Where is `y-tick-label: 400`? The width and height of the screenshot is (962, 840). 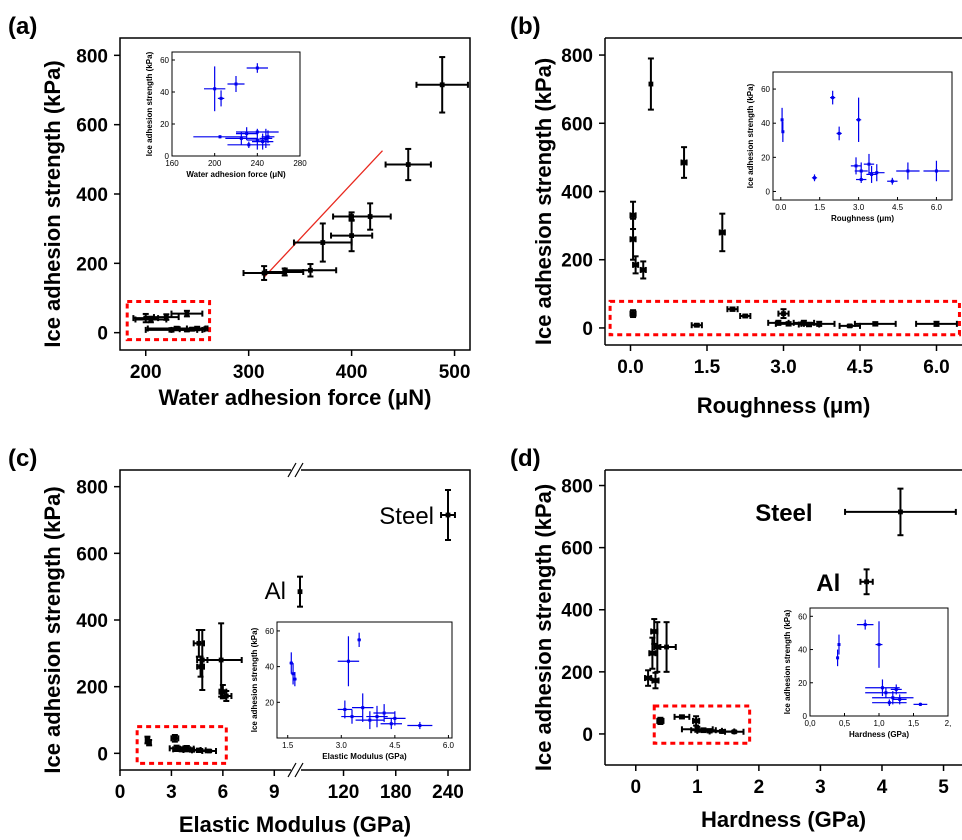 y-tick-label: 400 is located at coordinates (577, 193).